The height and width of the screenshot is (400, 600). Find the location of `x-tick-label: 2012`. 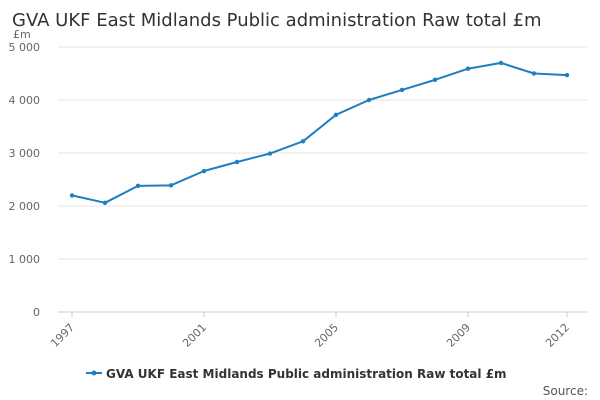

x-tick-label: 2012 is located at coordinates (557, 335).